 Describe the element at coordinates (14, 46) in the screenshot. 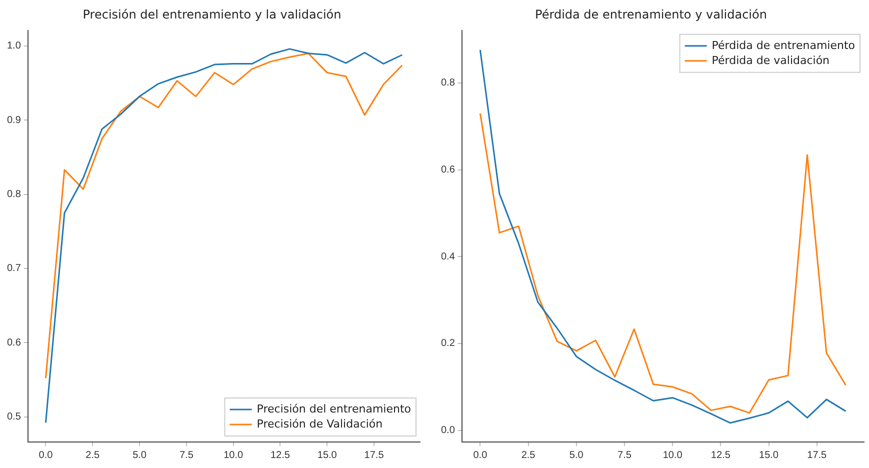

I see `y-tick-label: 1.0` at that location.